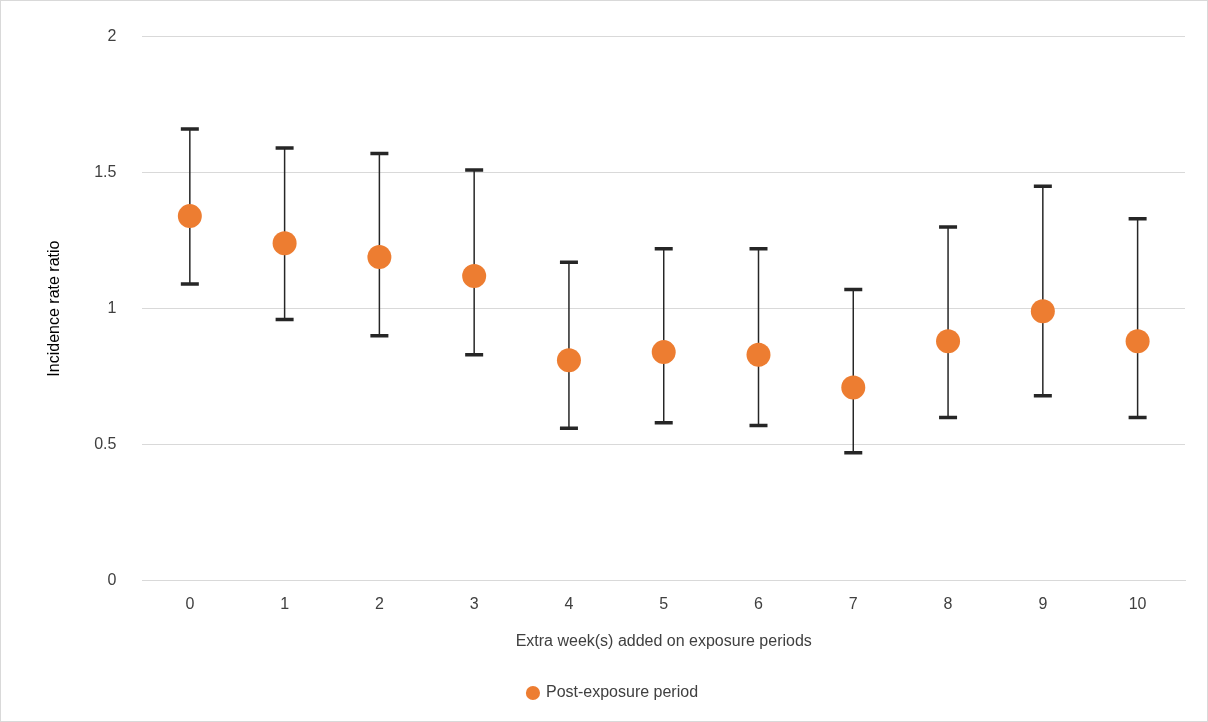  What do you see at coordinates (285, 603) in the screenshot?
I see `x-tick-label: 1` at bounding box center [285, 603].